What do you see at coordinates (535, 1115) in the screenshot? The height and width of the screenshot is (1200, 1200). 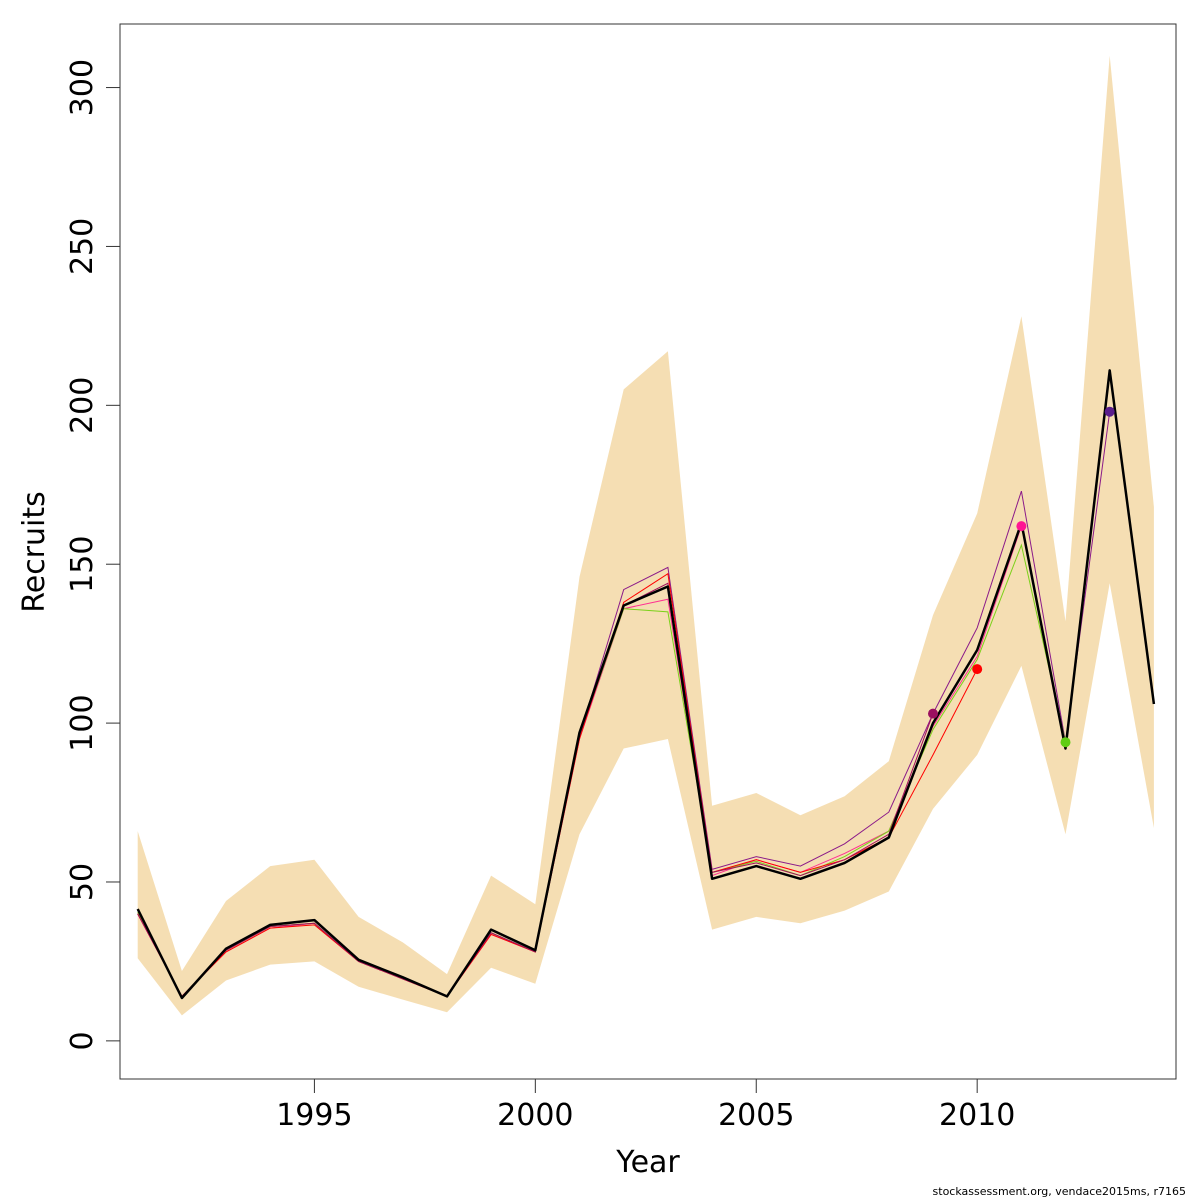 I see `x-tick-label-2000: 2000` at bounding box center [535, 1115].